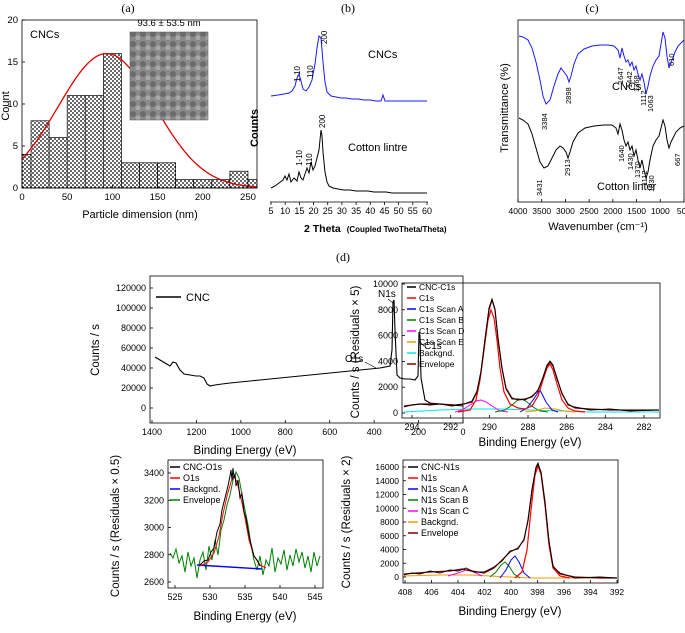 The image size is (685, 633). I want to click on xps-c1s-x-tick-label-2: 290, so click(489, 427).